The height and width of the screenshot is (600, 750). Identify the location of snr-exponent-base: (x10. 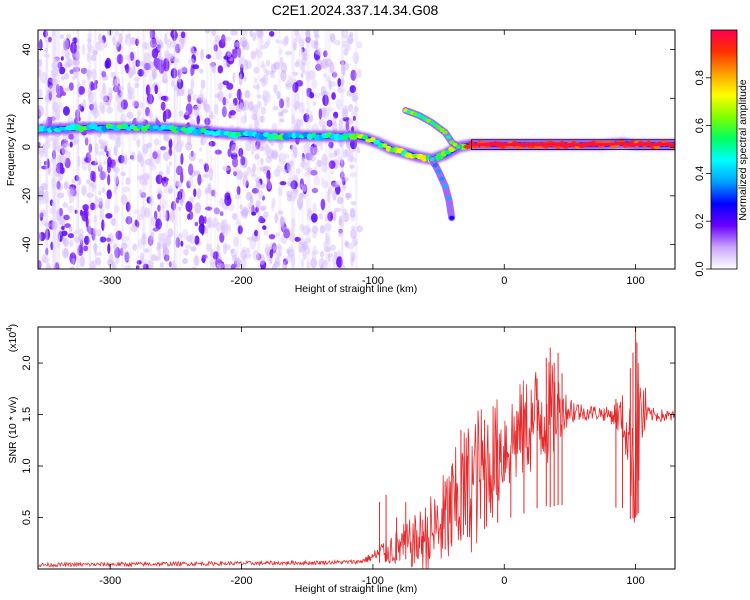
(13, 342).